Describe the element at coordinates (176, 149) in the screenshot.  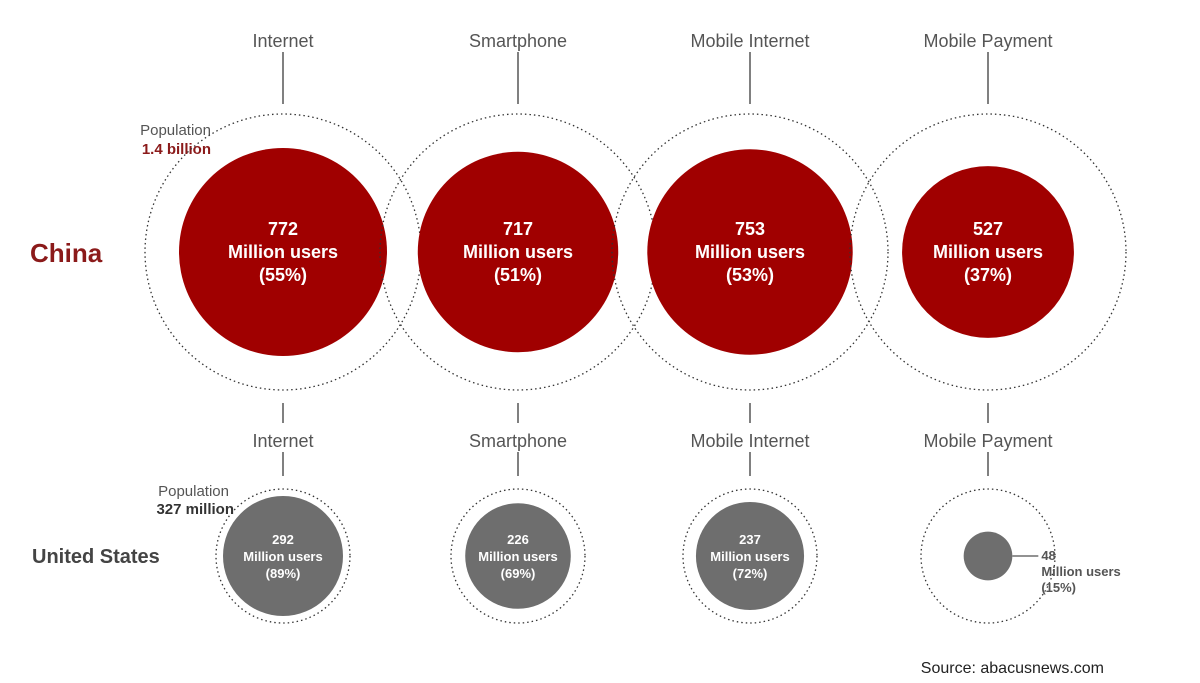
I see `china-population-value: 1.4 billion` at that location.